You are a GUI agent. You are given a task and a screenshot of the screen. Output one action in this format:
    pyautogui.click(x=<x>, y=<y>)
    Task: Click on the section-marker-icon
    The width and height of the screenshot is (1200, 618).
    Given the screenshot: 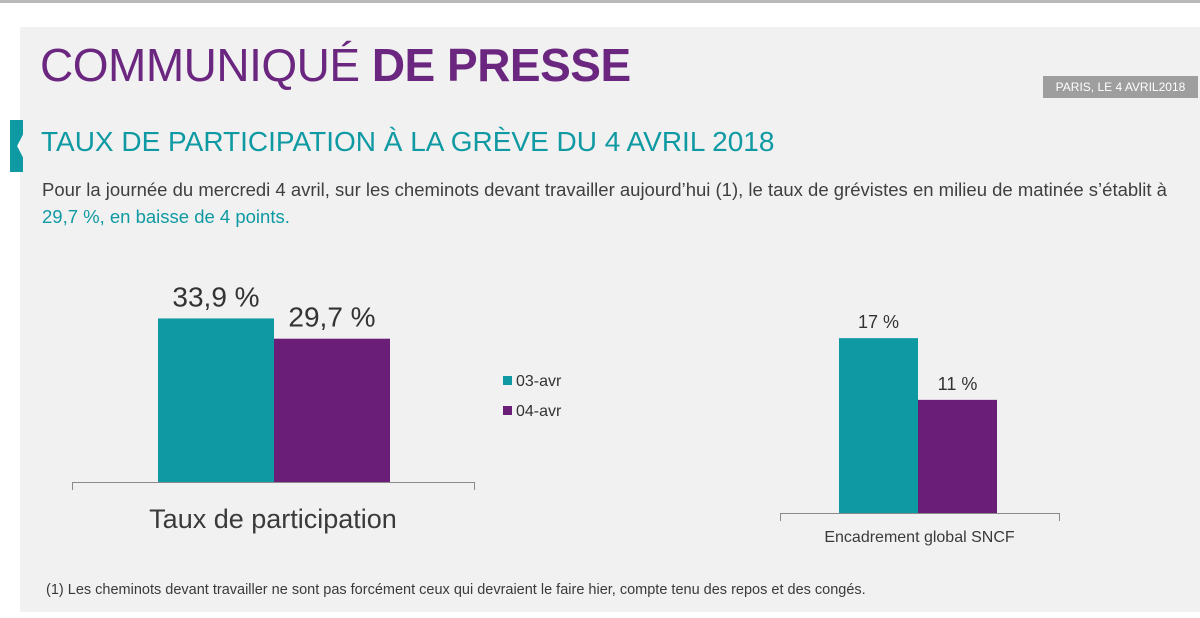 What is the action you would take?
    pyautogui.click(x=16, y=146)
    